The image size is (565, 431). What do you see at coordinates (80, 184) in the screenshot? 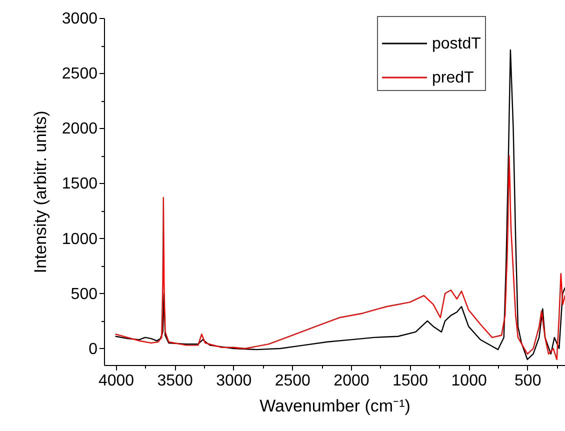
I see `y-tick-label: 1500` at bounding box center [80, 184].